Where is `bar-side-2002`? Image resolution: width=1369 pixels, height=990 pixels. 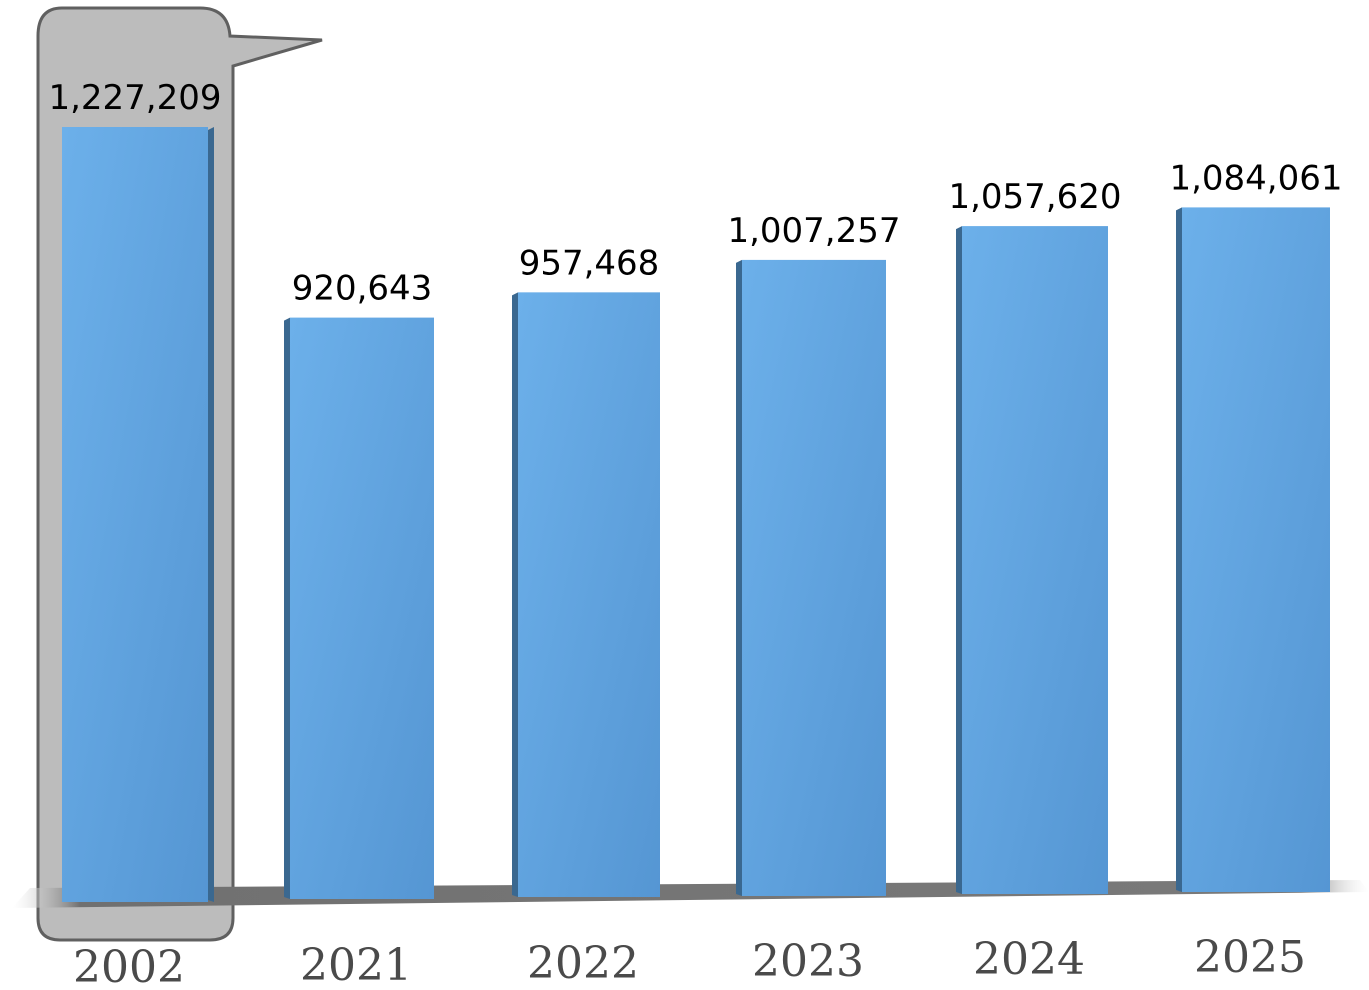 bar-side-2002 is located at coordinates (211, 514).